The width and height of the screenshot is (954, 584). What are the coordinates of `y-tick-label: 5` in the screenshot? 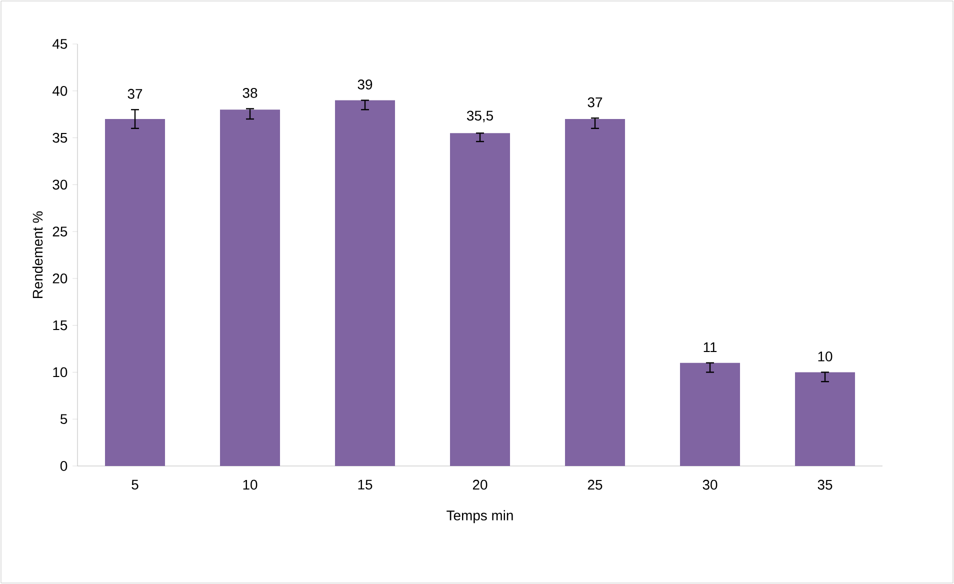 It's located at (64, 419).